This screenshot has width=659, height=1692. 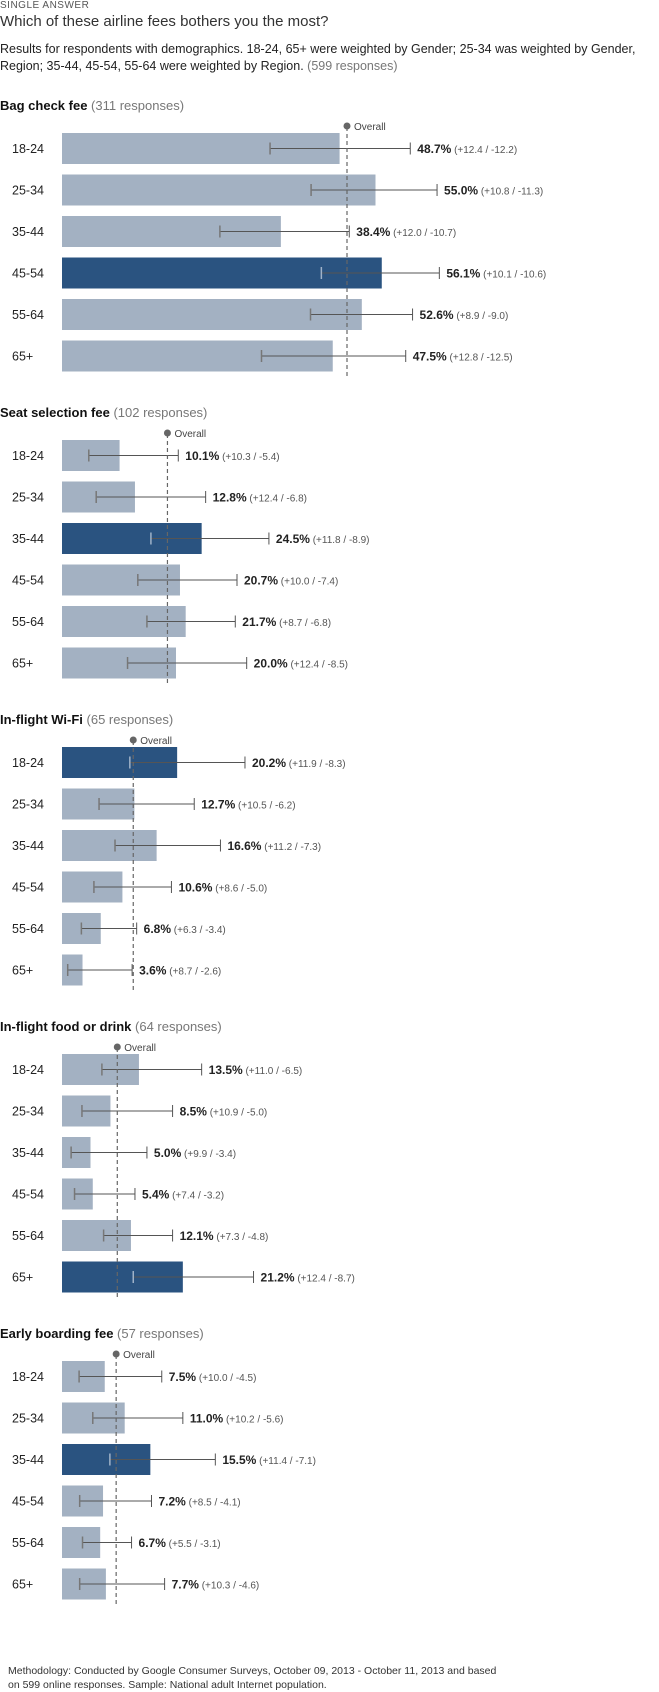 I want to click on chart-4-overall-marker, so click(x=117, y=1047).